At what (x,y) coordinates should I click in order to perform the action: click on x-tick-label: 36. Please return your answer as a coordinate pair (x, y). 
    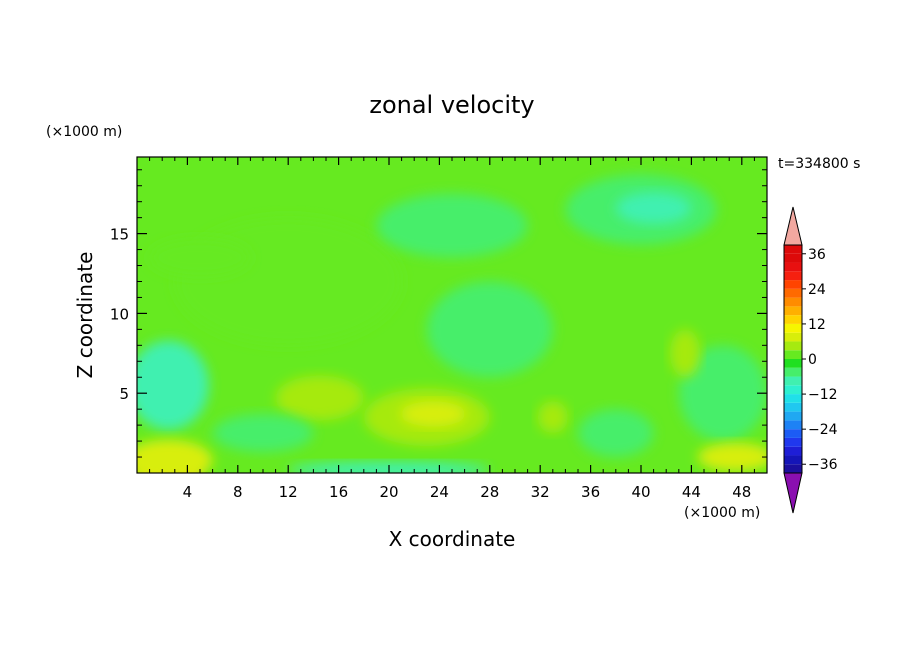
    Looking at the image, I should click on (590, 492).